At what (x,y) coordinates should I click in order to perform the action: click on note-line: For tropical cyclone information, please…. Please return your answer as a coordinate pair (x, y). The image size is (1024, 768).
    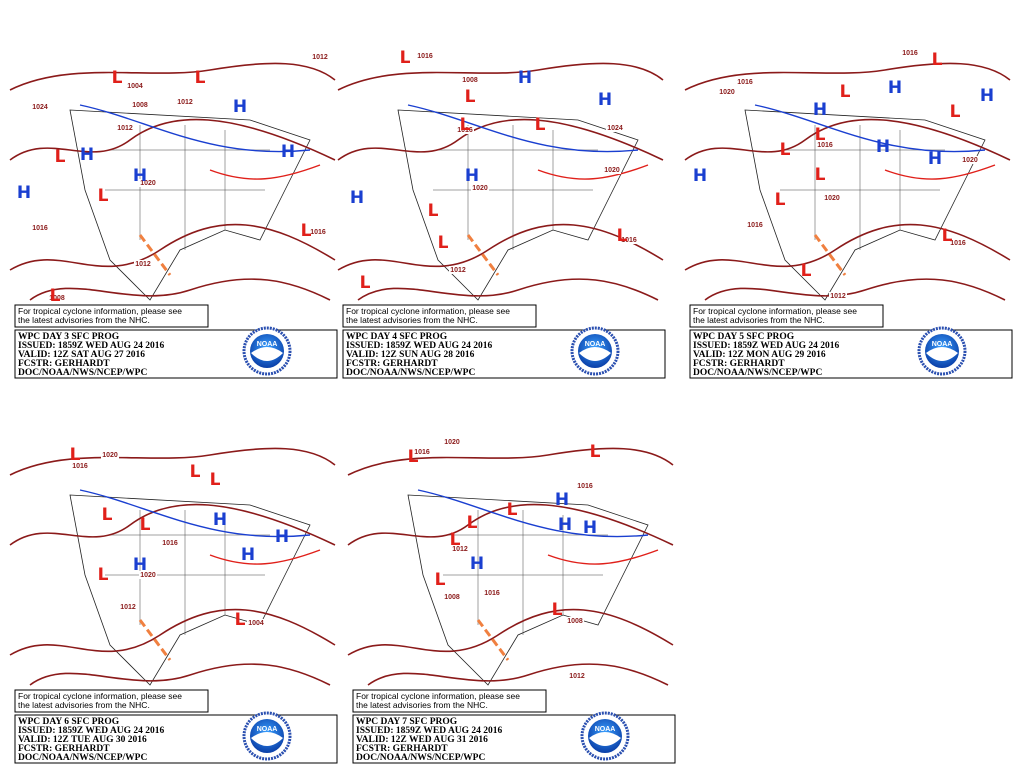
    Looking at the image, I should click on (100, 696).